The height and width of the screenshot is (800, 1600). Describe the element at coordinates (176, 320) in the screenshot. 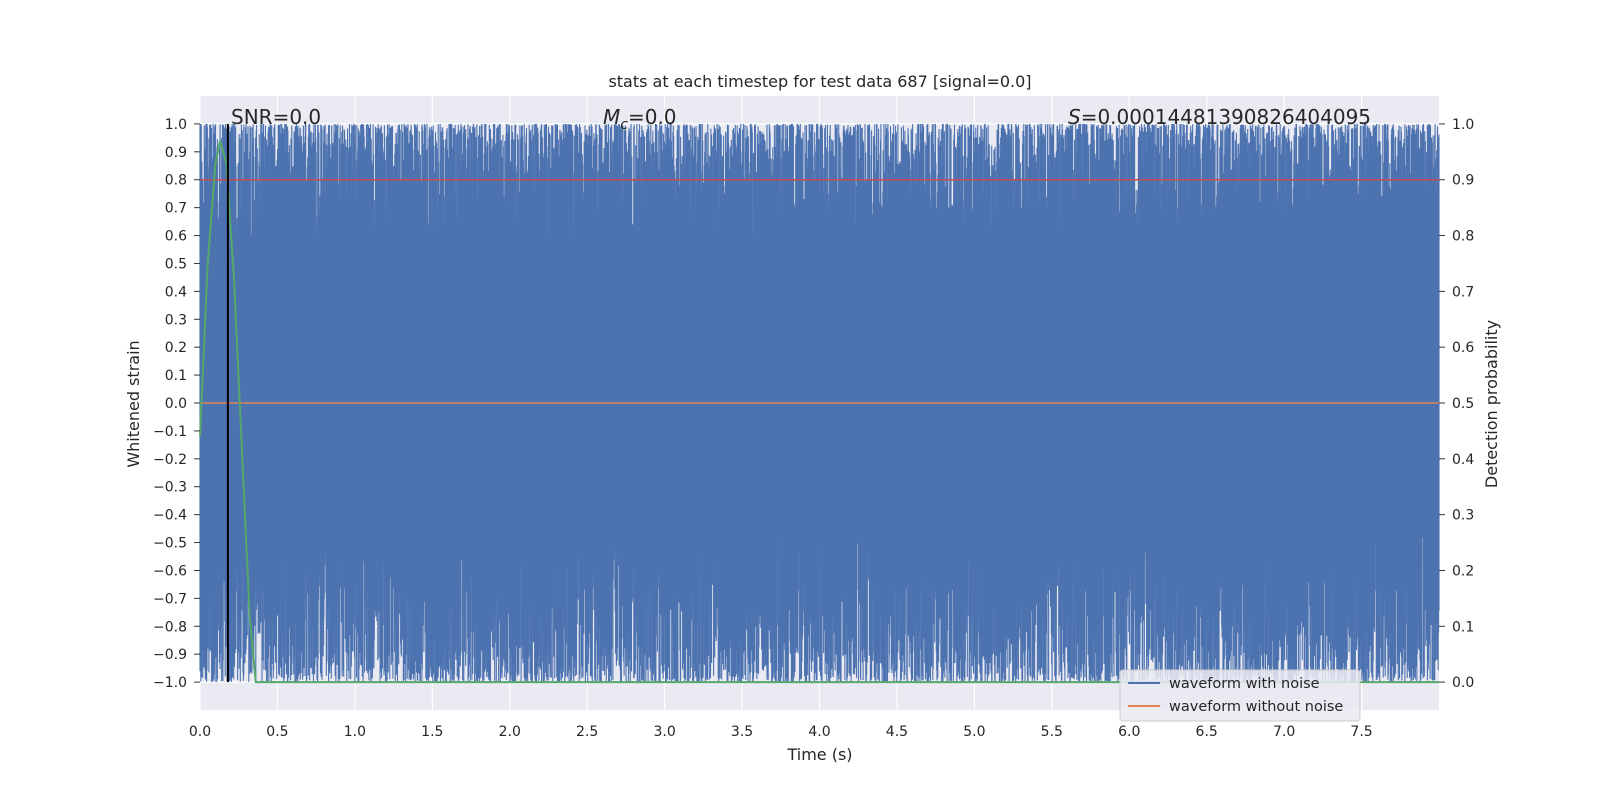

I see `y-tick-label-7: 0.3` at that location.